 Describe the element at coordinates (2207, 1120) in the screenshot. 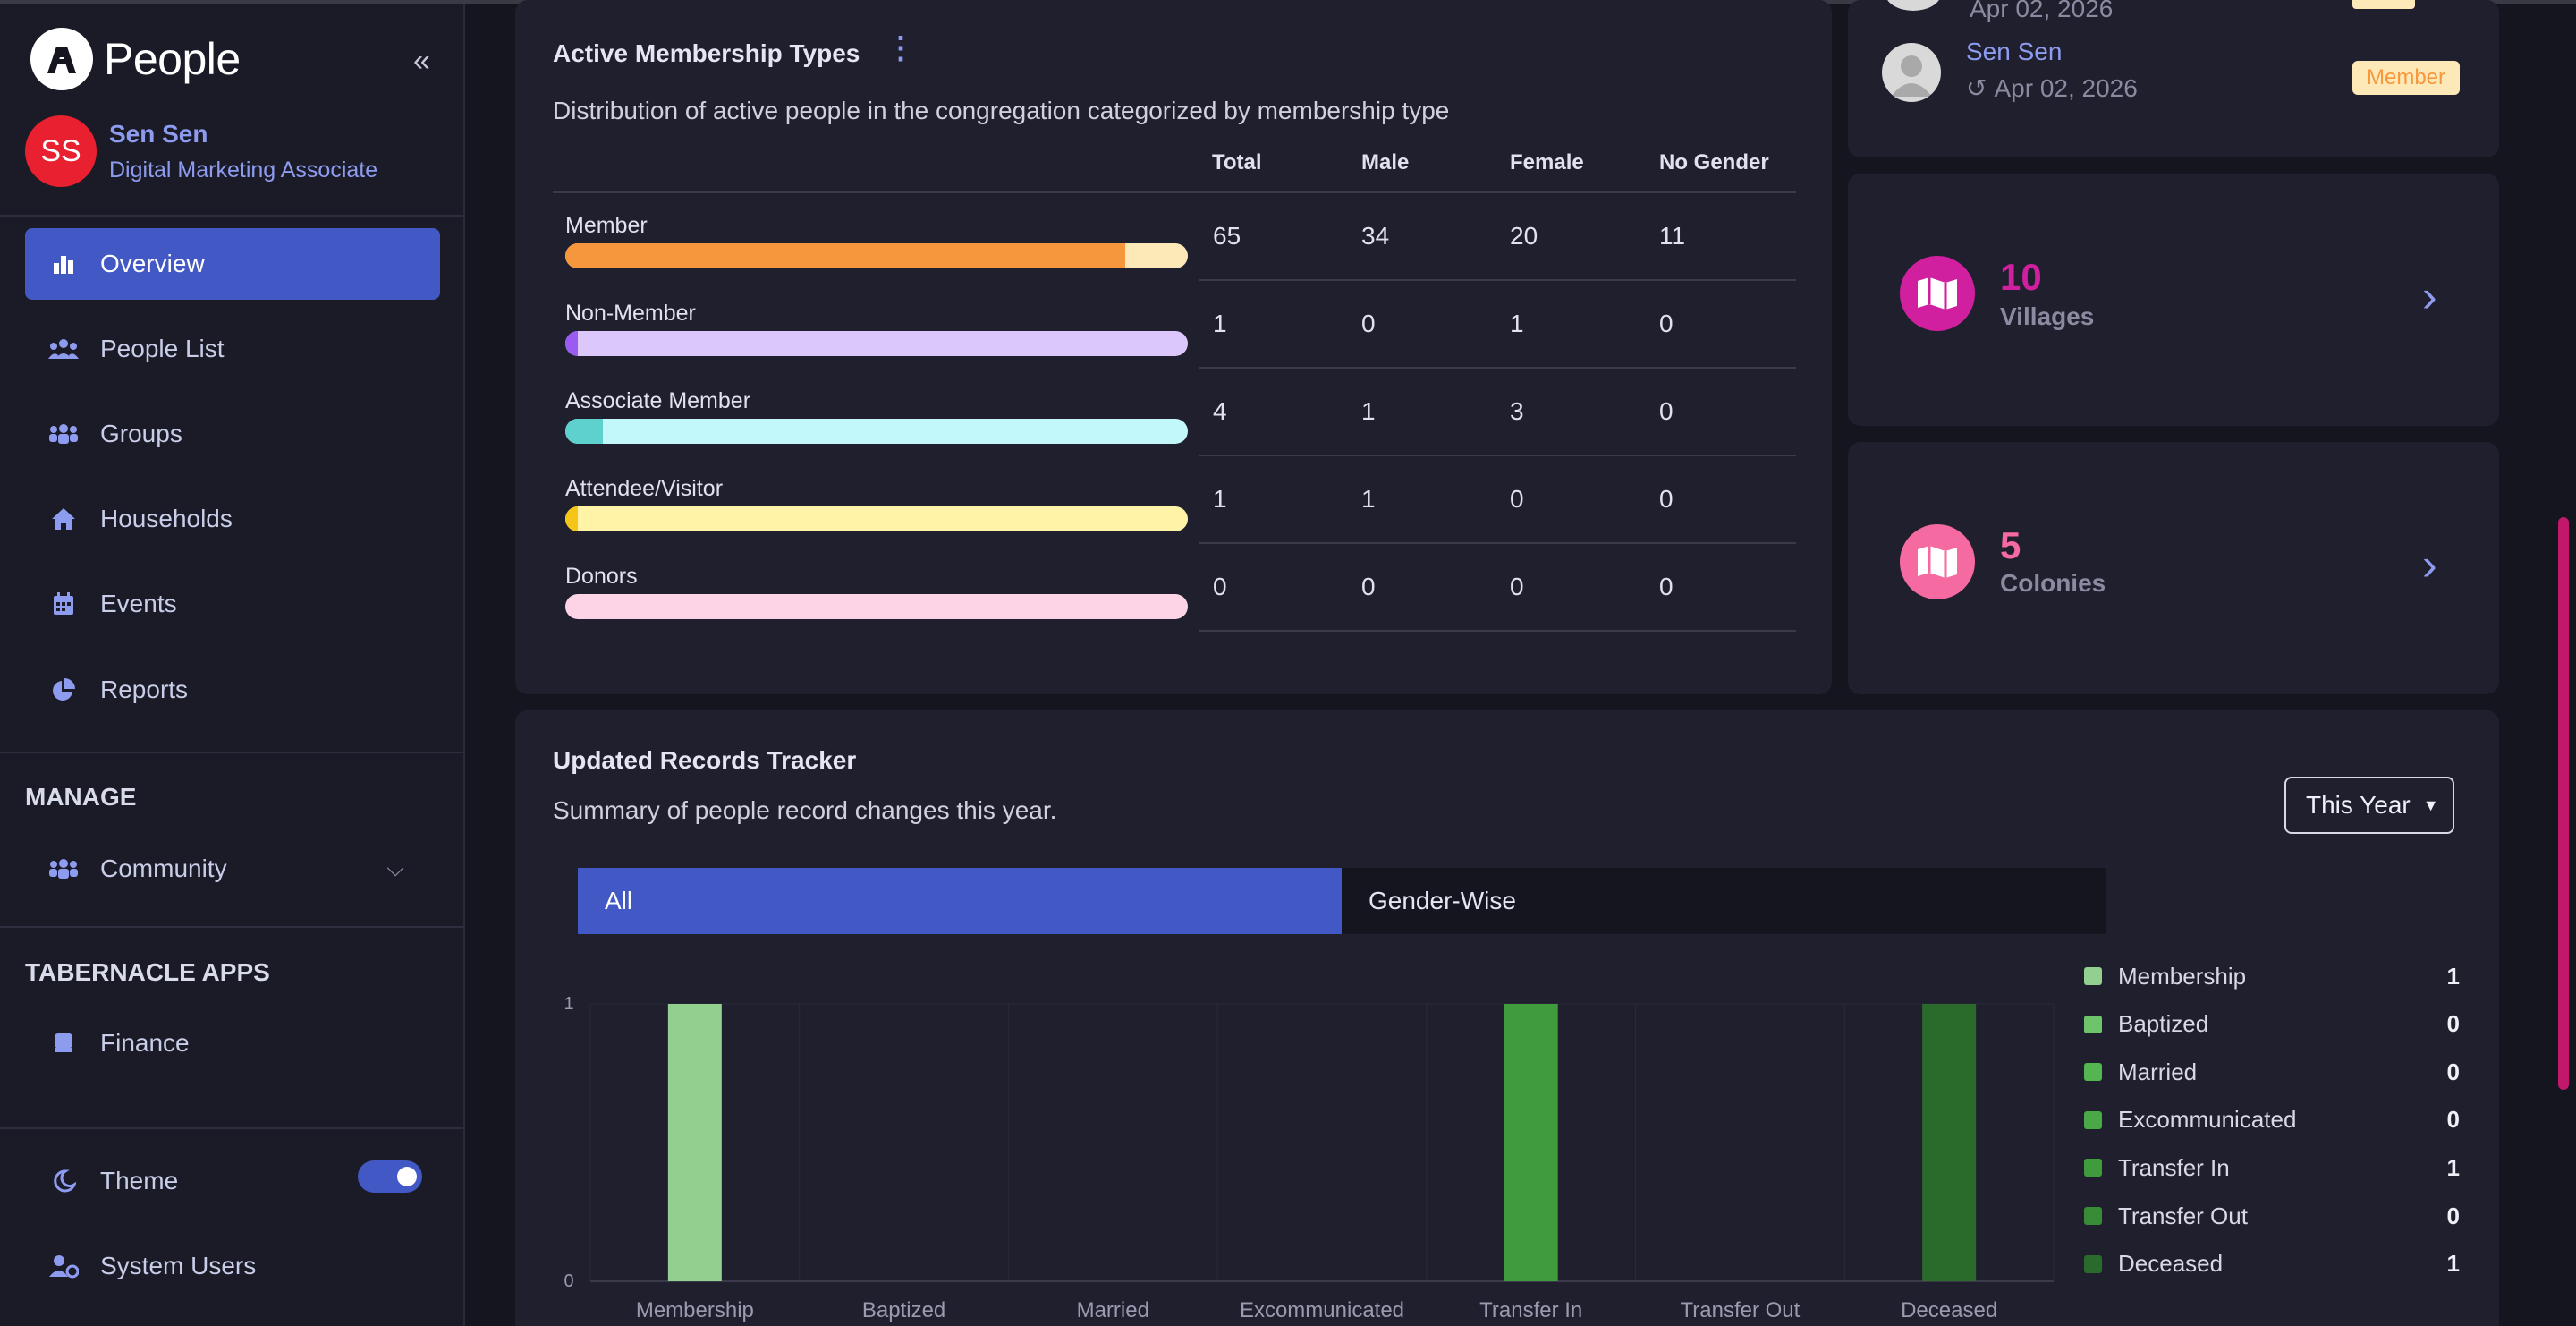

I see `legend-label: Excommunicated` at that location.